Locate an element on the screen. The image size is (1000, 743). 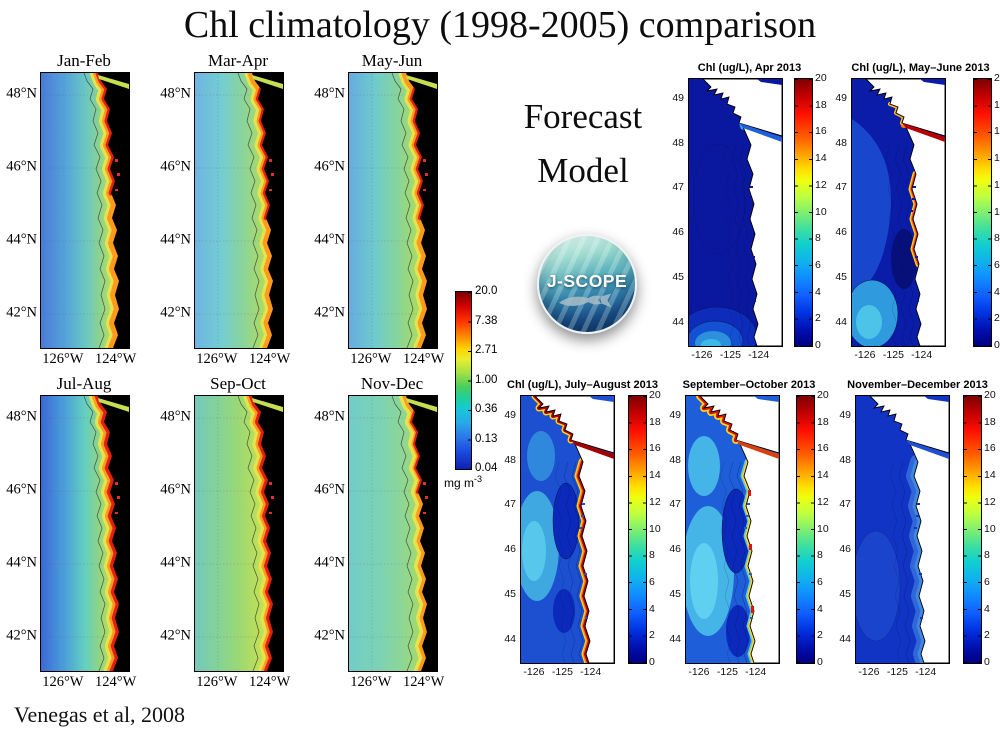
climatology-panel-label: Jan-Feb is located at coordinates (84, 60).